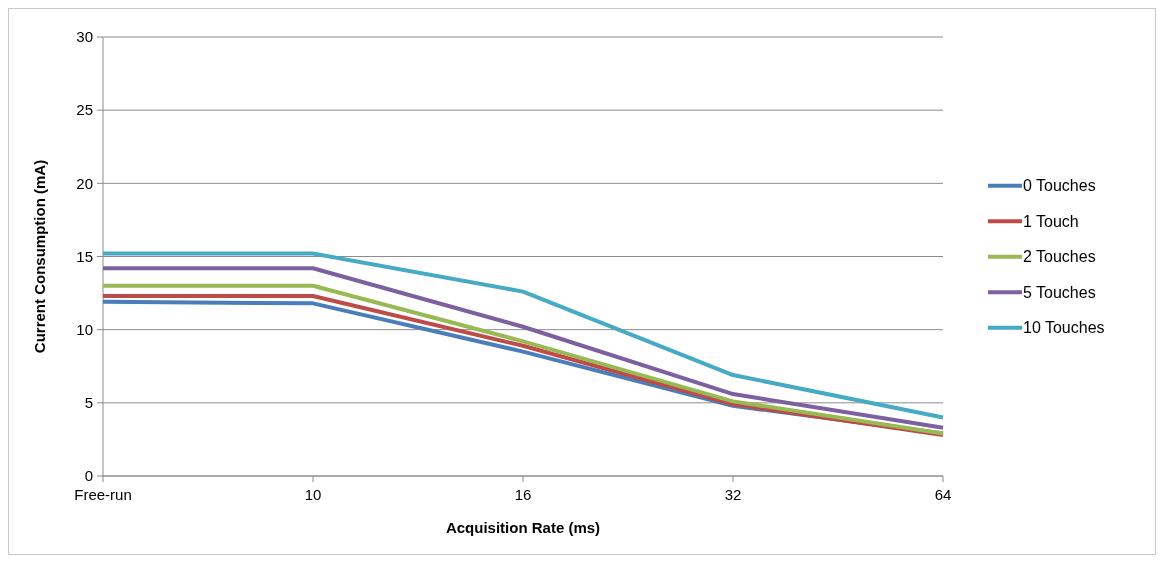 Image resolution: width=1164 pixels, height=563 pixels. I want to click on legend-label: 1 Touch, so click(1051, 221).